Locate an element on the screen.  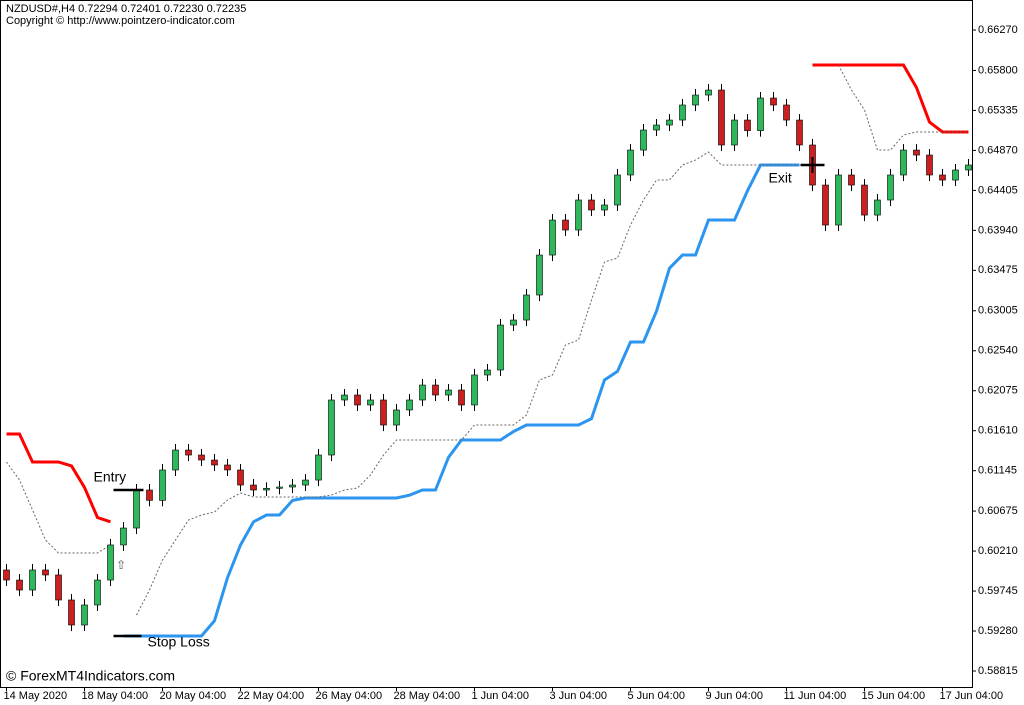
x-tick-label: 5 Jun 04:00 is located at coordinates (656, 696).